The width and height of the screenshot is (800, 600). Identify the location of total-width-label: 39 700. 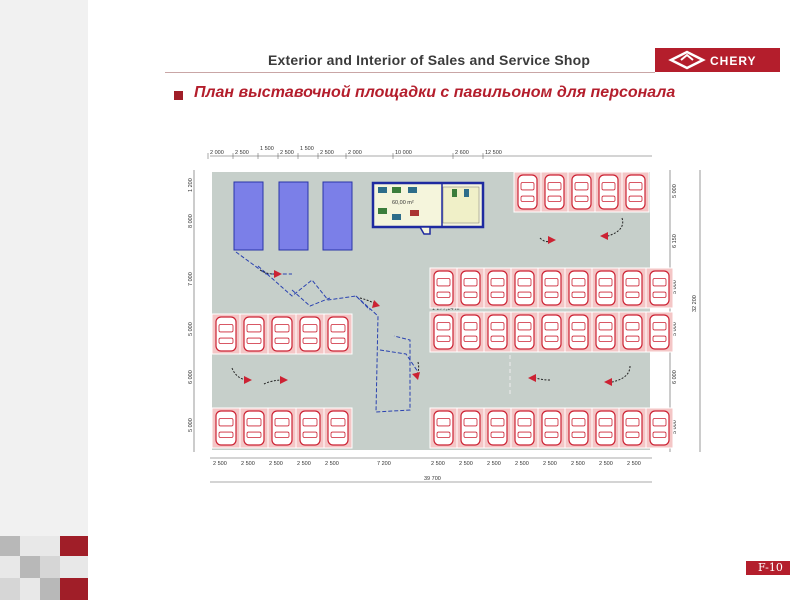
(432, 479).